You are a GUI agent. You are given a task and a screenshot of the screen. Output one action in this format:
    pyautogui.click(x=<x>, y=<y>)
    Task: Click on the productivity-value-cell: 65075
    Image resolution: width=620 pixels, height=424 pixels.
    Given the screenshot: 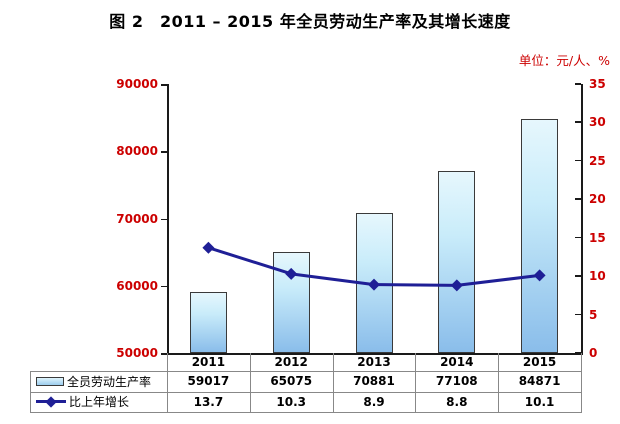 What is the action you would take?
    pyautogui.click(x=291, y=381)
    